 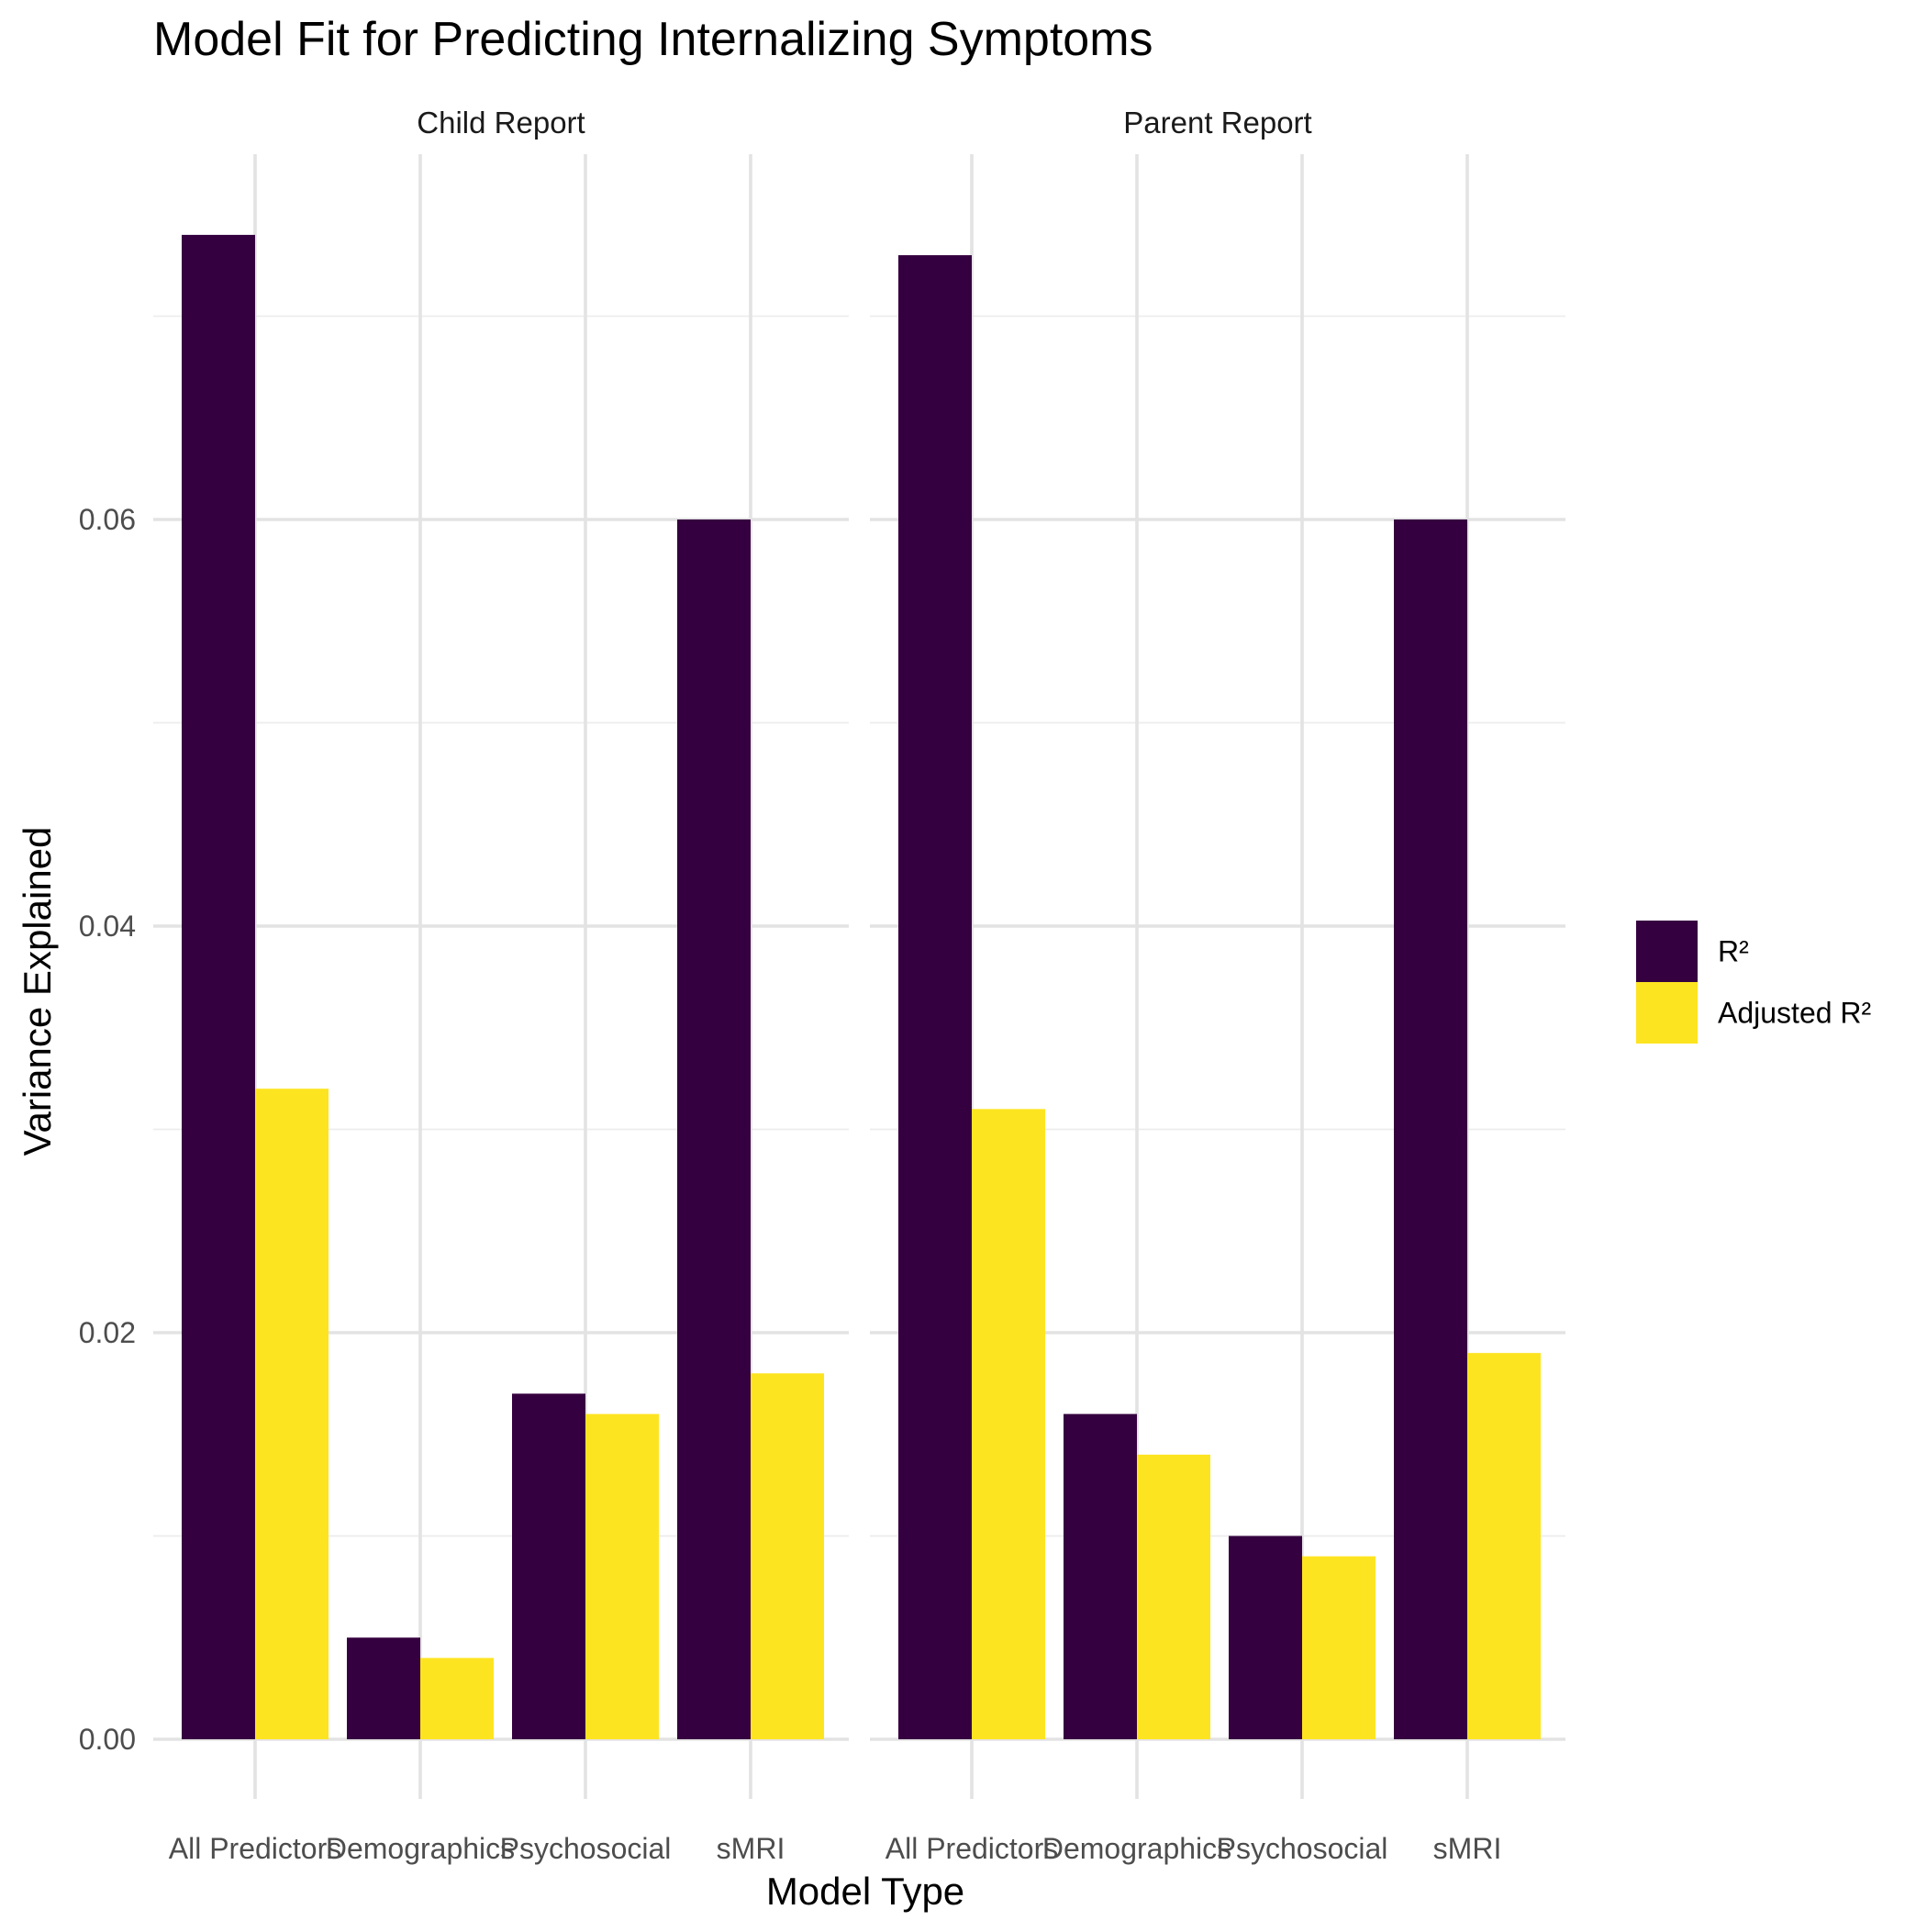 I want to click on facet-strip-label: Child Report, so click(x=501, y=123).